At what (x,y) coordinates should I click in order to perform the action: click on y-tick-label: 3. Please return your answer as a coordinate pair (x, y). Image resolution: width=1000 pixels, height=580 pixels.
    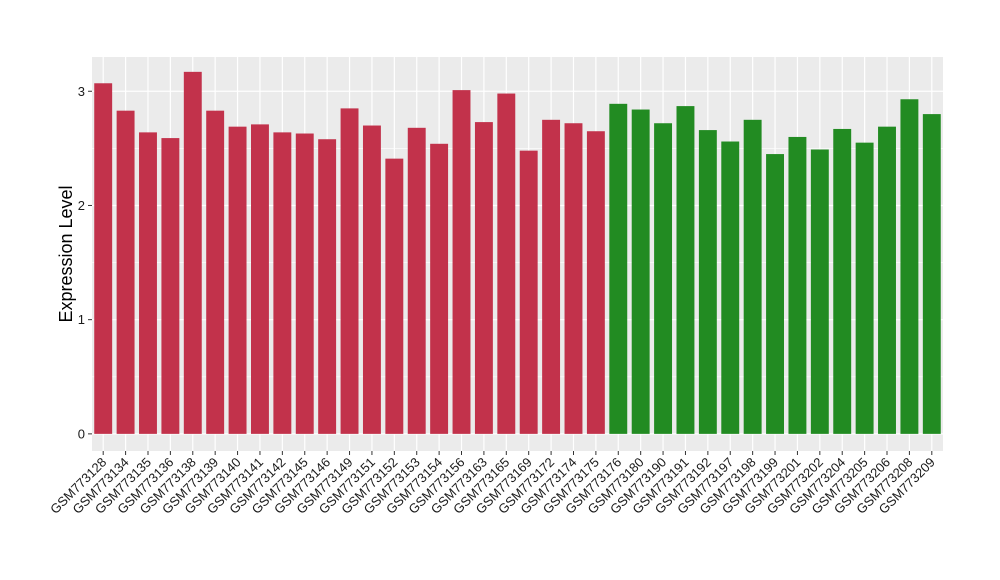
    Looking at the image, I should click on (81, 91).